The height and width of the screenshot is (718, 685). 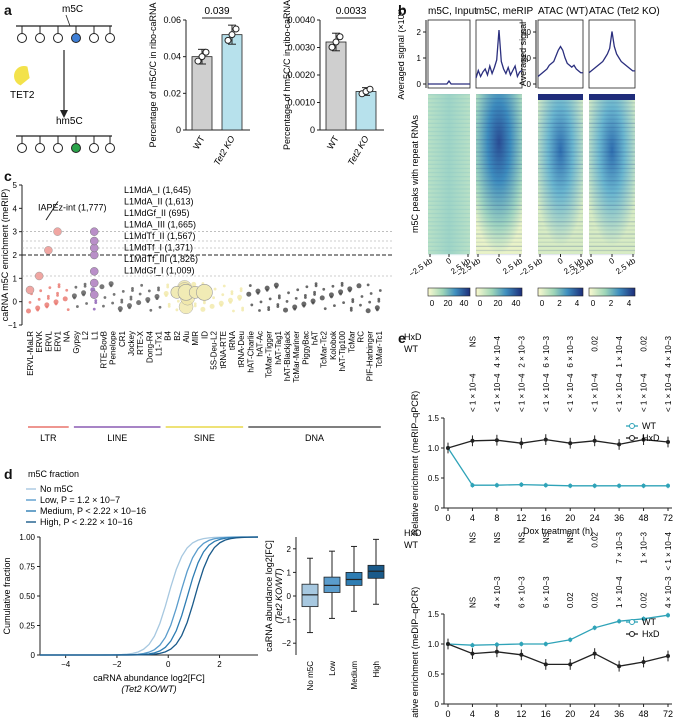 What do you see at coordinates (342, 350) in the screenshot?
I see `family-label: hAT-Tip100` at bounding box center [342, 350].